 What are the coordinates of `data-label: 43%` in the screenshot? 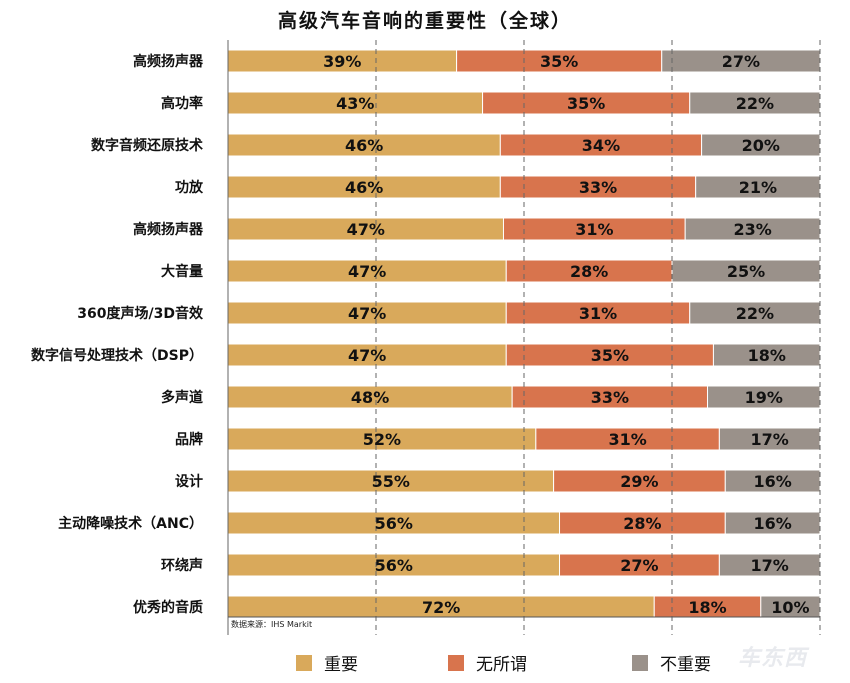 It's located at (355, 103).